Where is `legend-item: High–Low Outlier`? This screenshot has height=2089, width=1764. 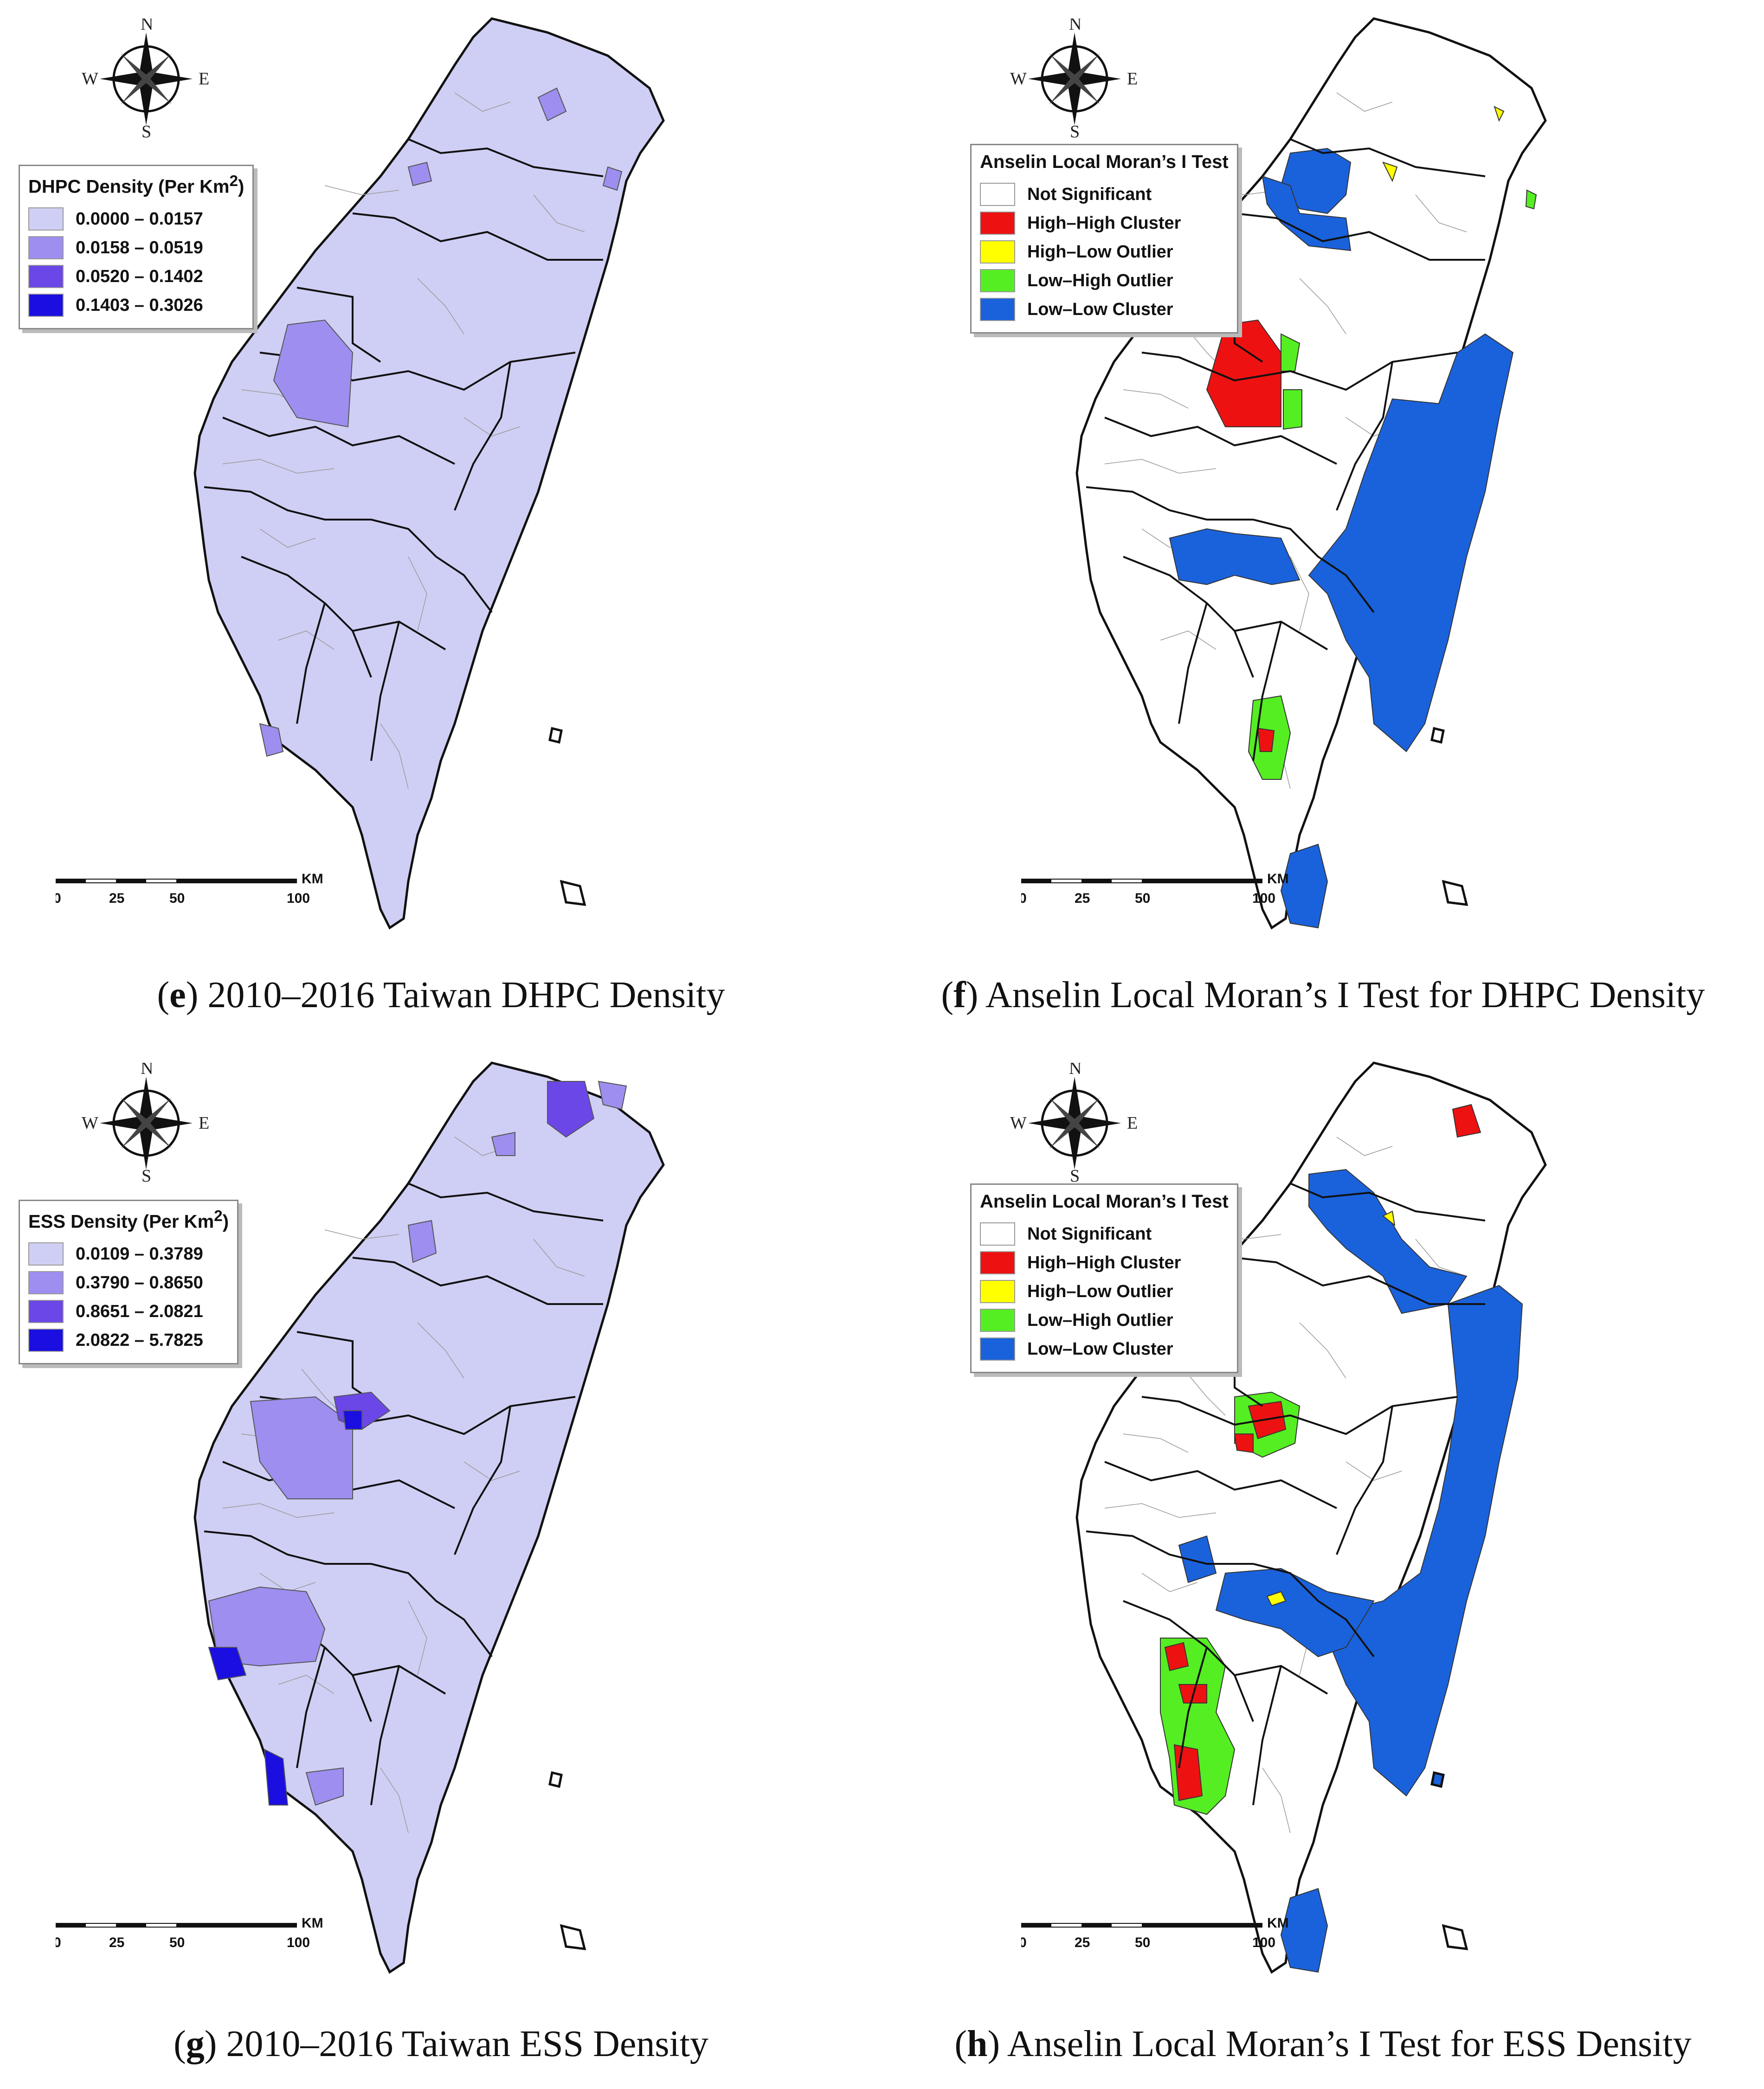
legend-item: High–Low Outlier is located at coordinates (1105, 252).